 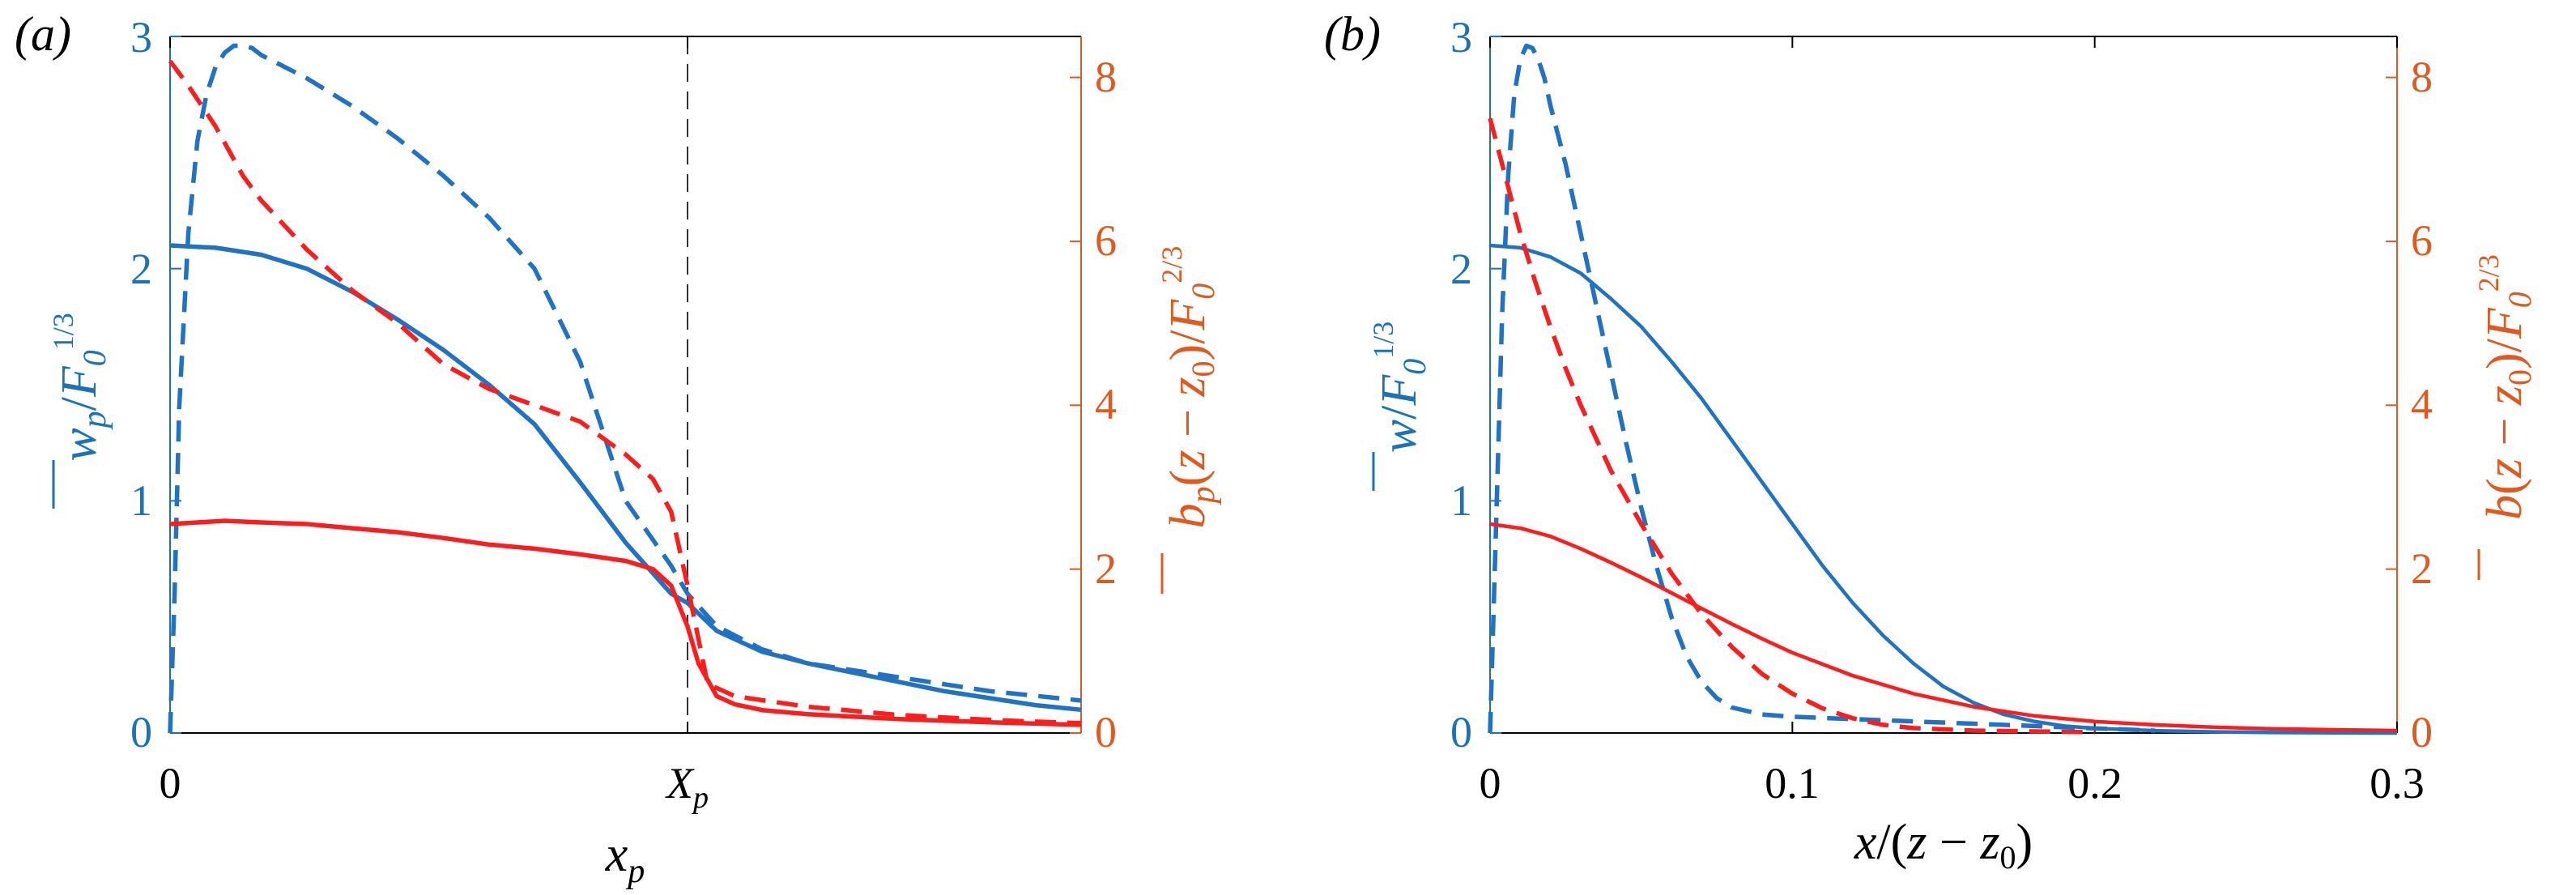 What do you see at coordinates (1461, 269) in the screenshot?
I see `y-left-tick-label-b-2: 2` at bounding box center [1461, 269].